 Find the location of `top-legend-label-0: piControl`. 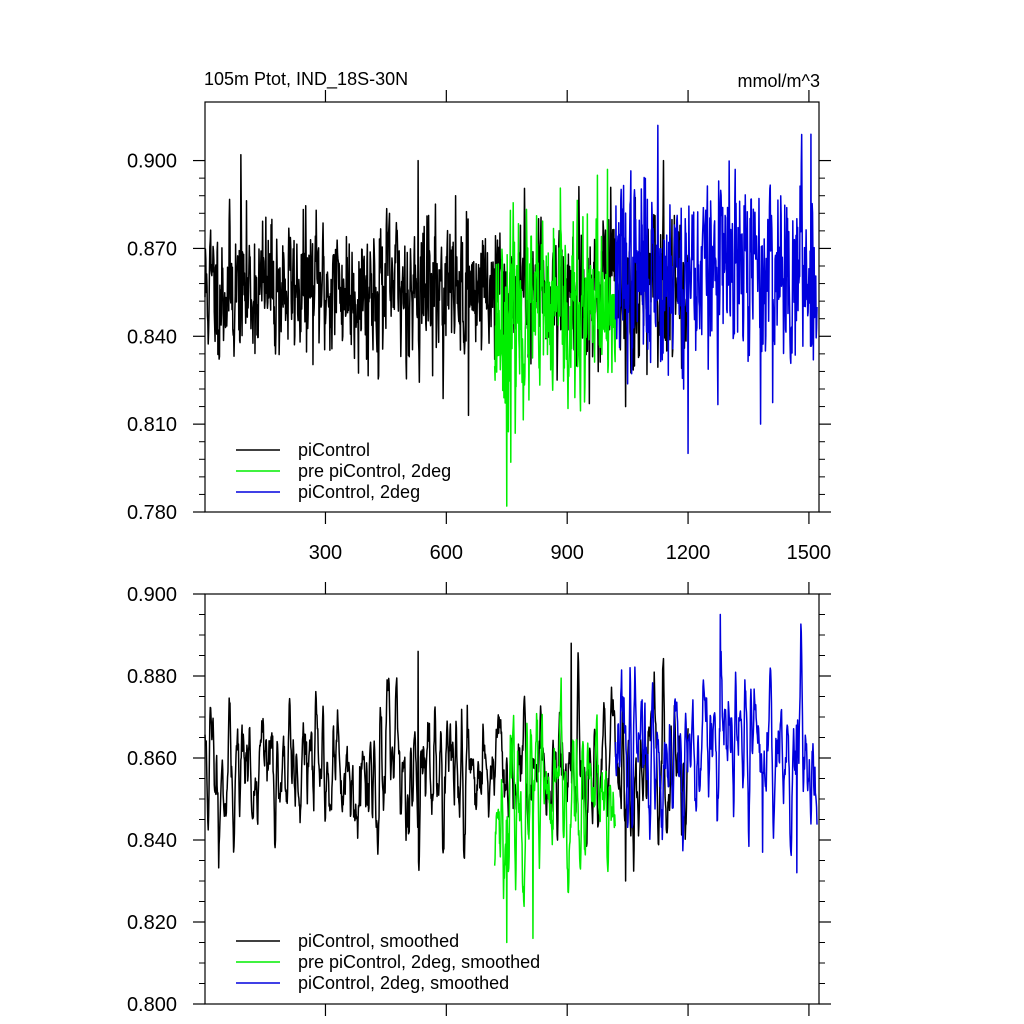

top-legend-label-0: piControl is located at coordinates (334, 450).